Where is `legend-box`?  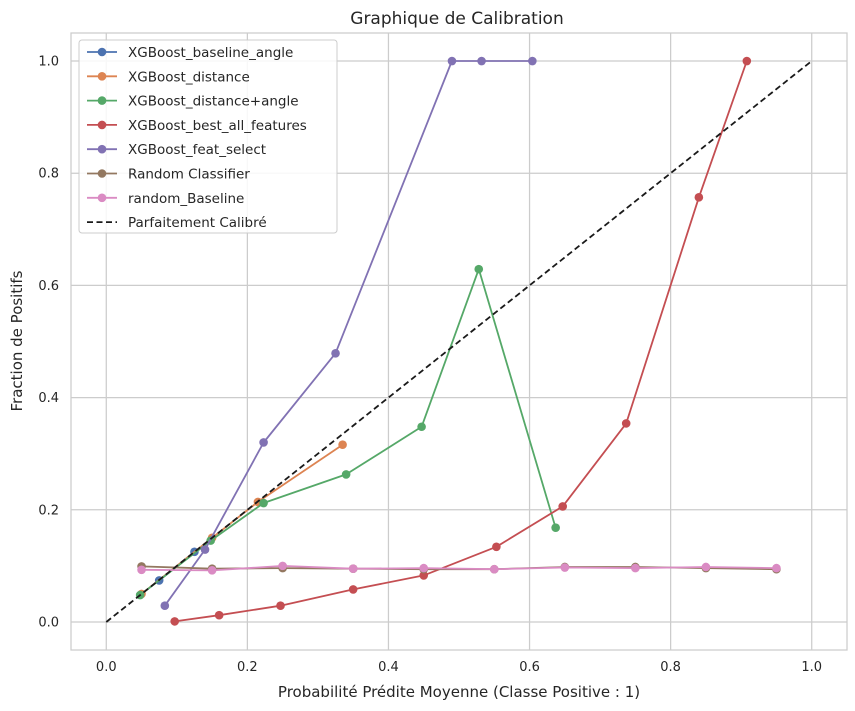 legend-box is located at coordinates (208, 136).